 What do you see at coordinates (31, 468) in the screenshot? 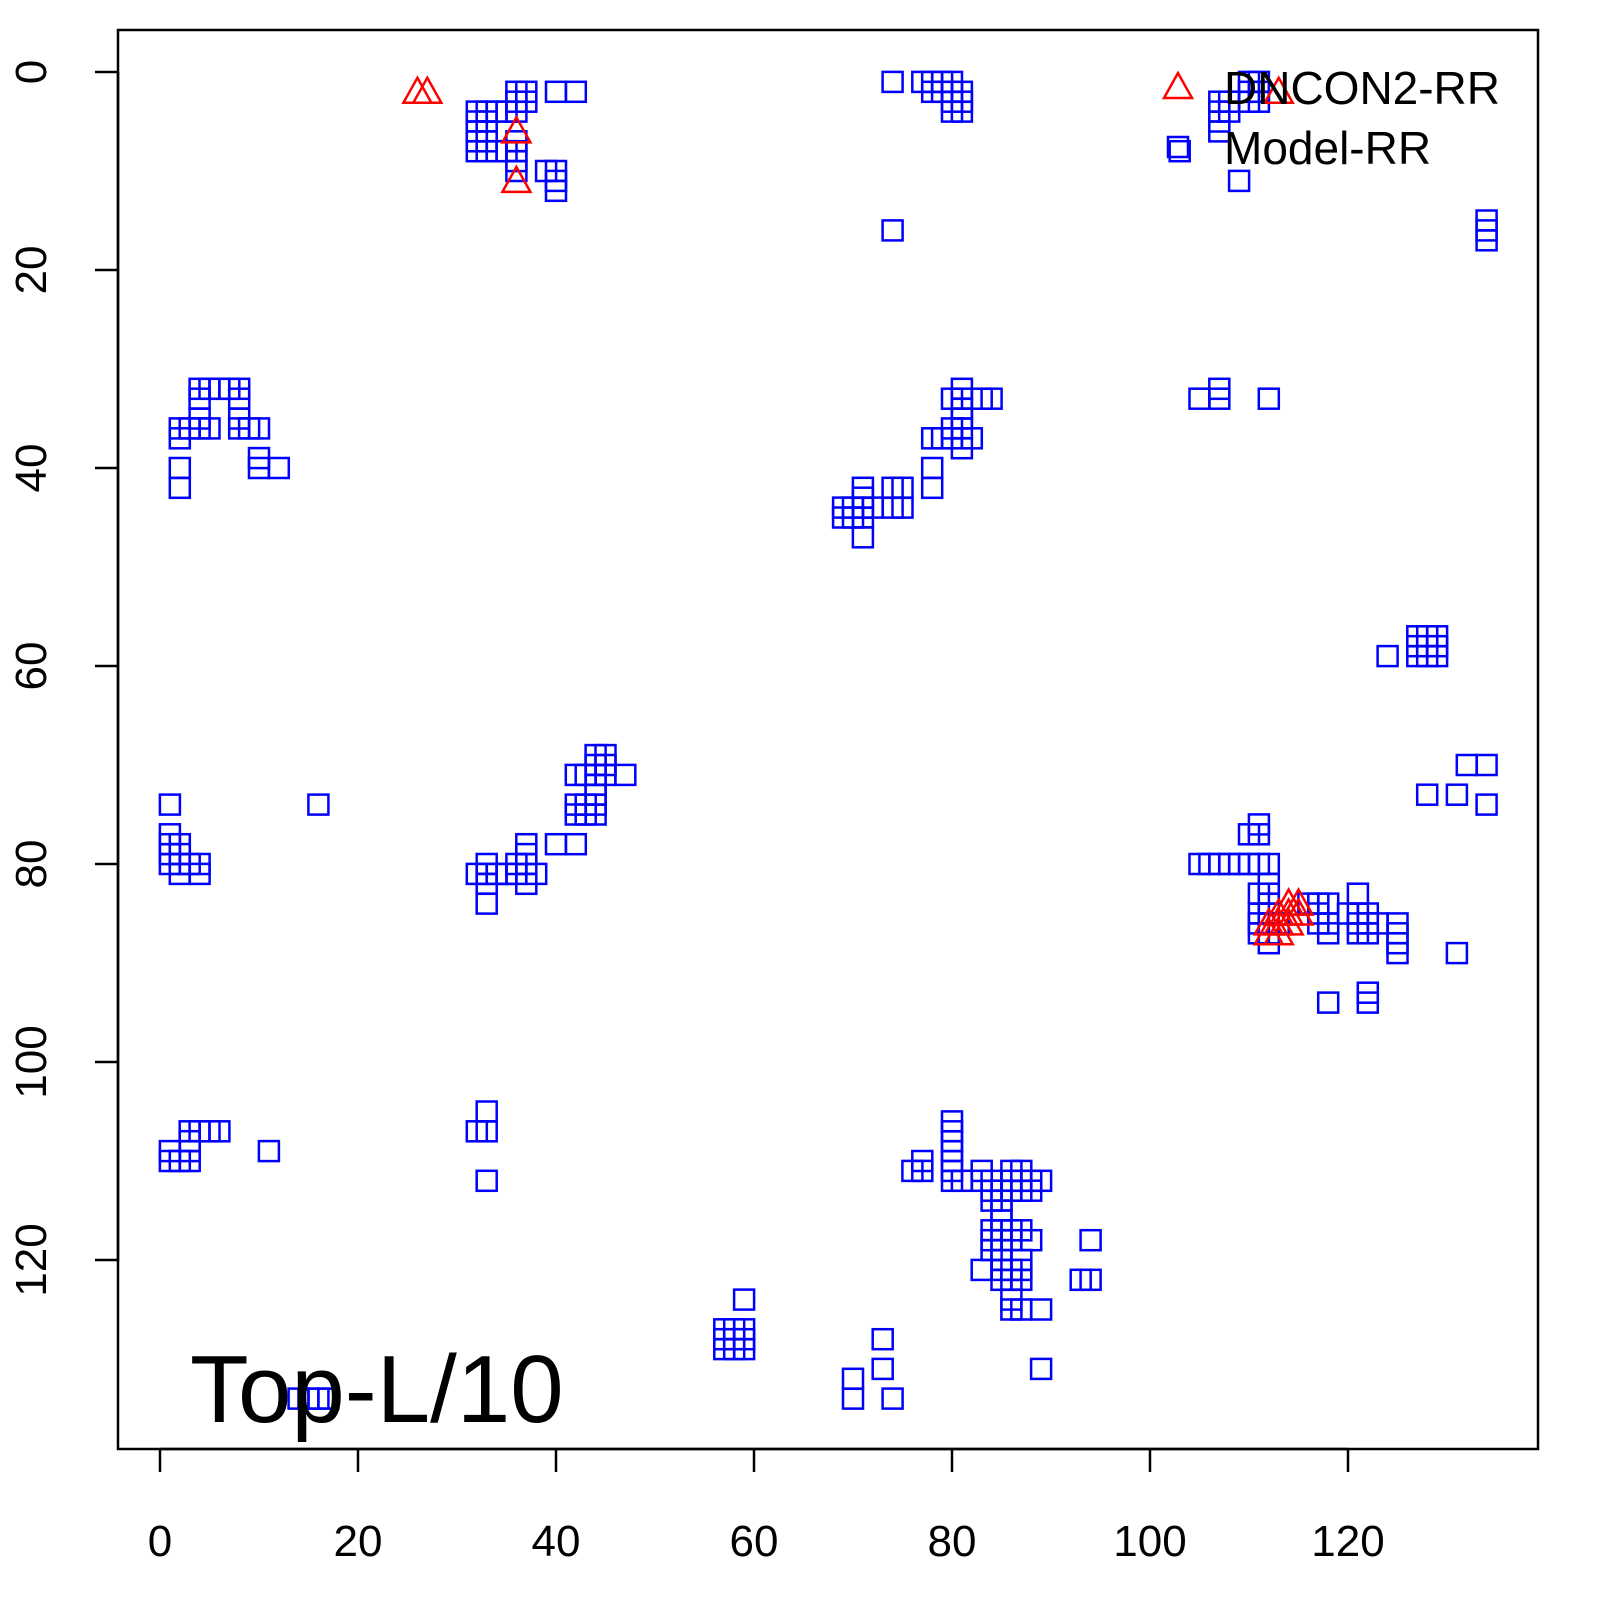
I see `y-tick-label: 40` at bounding box center [31, 468].